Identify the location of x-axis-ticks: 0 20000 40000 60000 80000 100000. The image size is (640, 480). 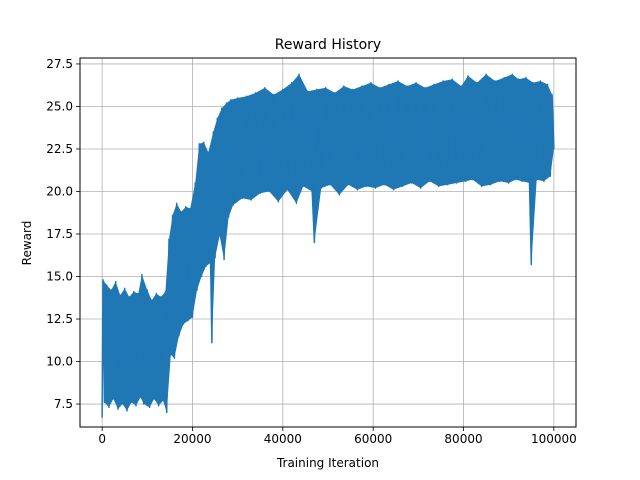
(337, 436).